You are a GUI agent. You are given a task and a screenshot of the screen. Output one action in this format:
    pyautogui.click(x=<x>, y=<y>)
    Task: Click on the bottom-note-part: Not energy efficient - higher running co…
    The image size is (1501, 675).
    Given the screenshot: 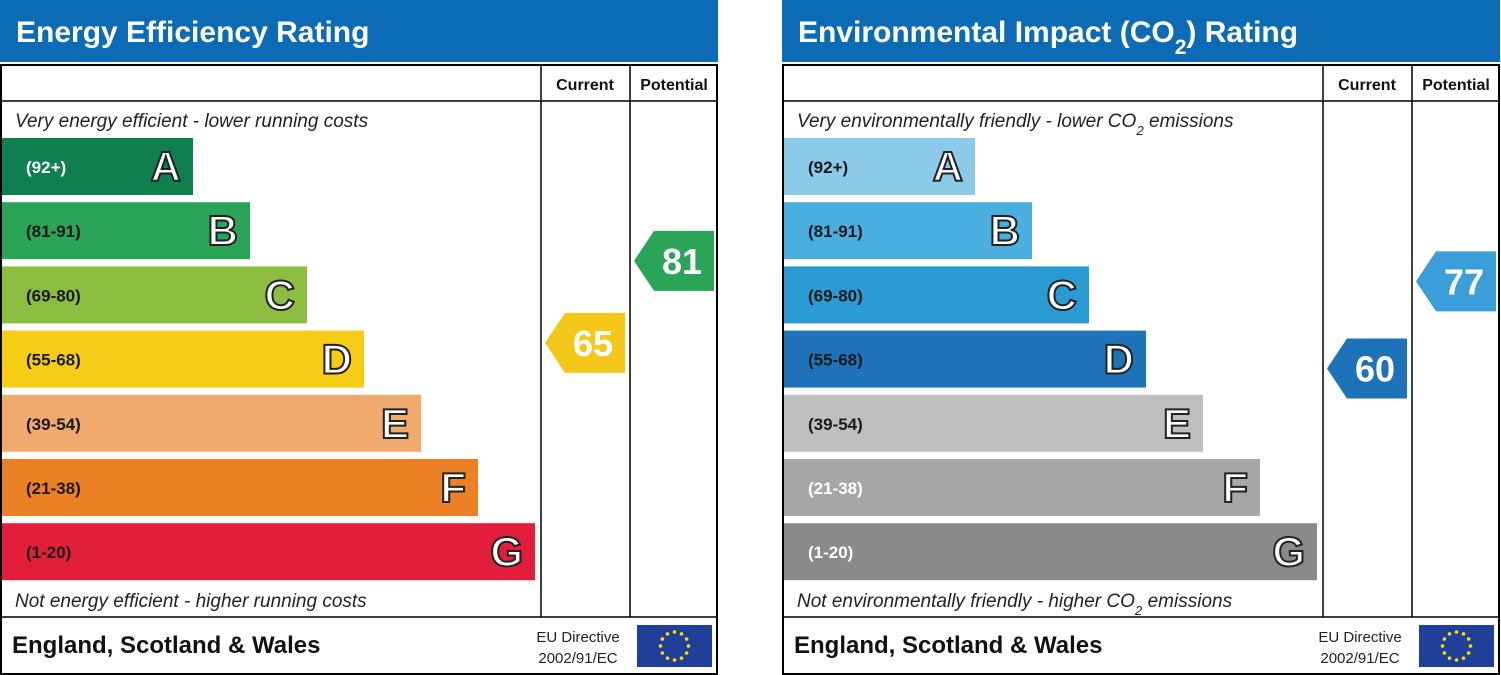 What is the action you would take?
    pyautogui.click(x=191, y=601)
    